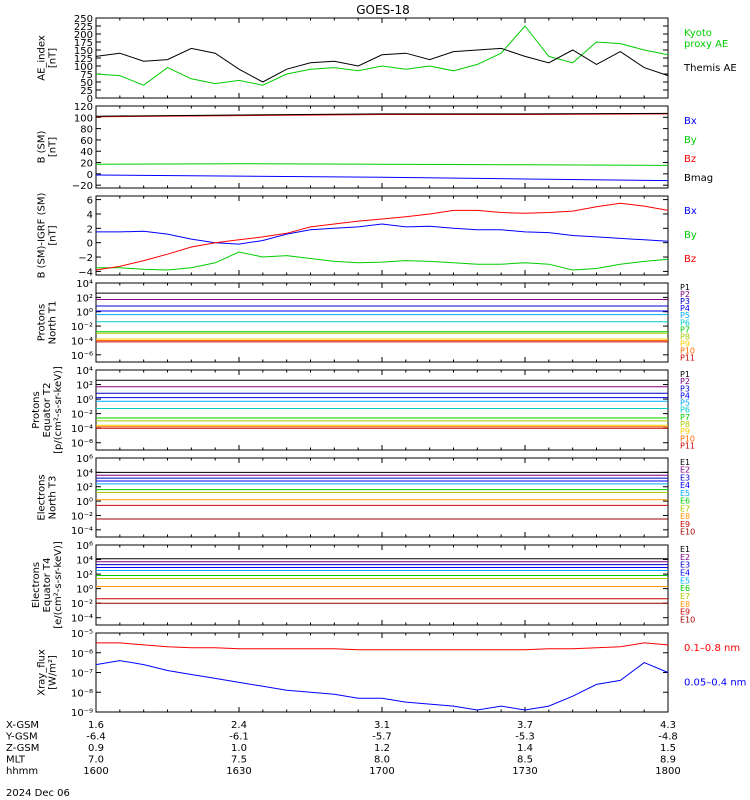  I want to click on legend-entry-line: Bz, so click(690, 159).